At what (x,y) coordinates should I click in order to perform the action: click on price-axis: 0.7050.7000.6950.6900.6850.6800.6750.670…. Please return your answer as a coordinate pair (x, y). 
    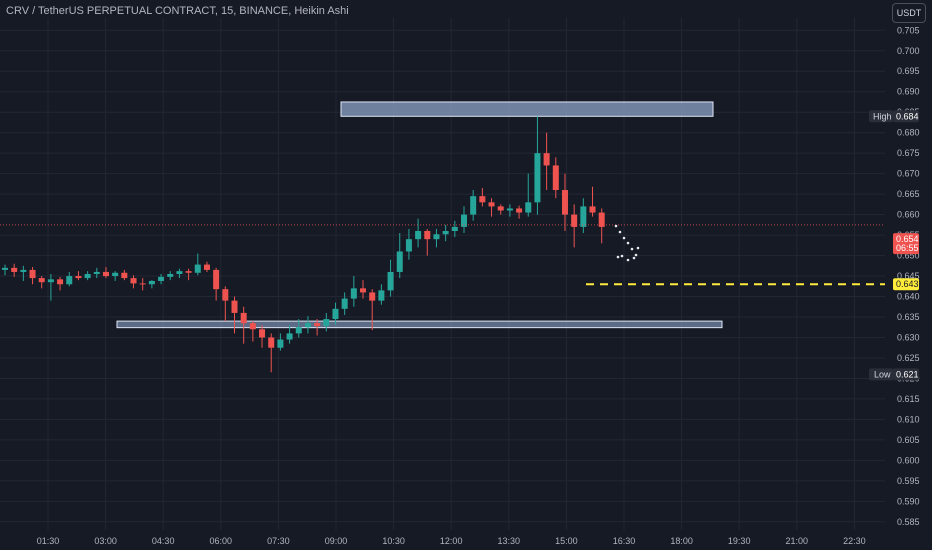
    Looking at the image, I should click on (894, 276).